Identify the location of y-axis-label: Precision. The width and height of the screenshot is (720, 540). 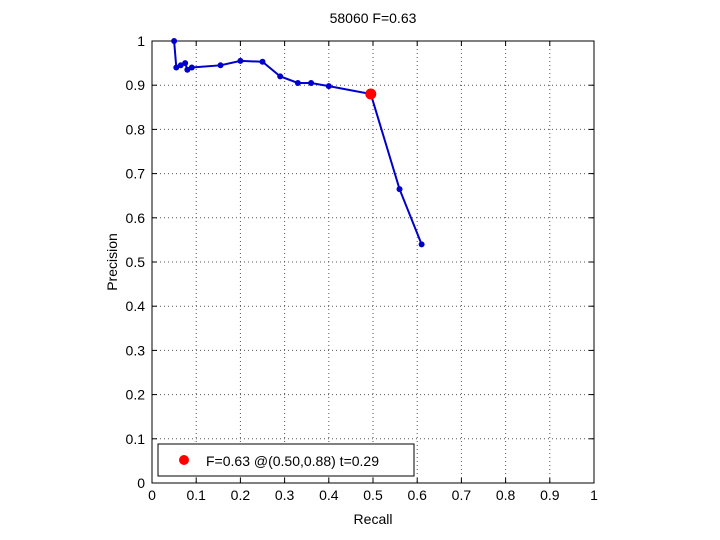
(112, 262).